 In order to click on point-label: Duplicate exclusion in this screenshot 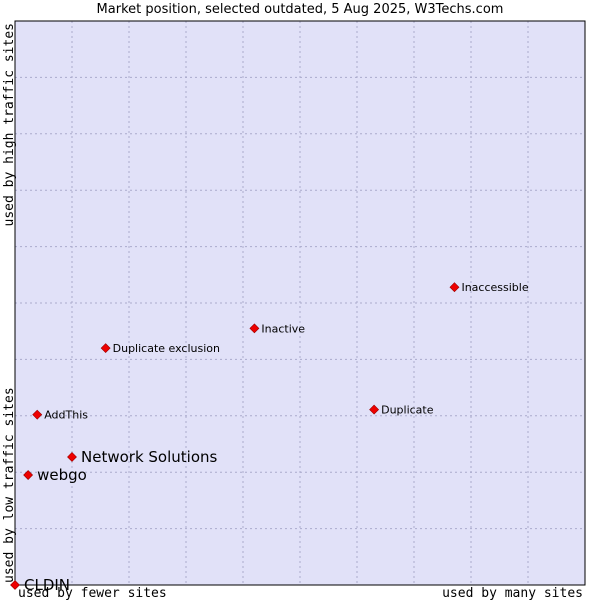, I will do `click(166, 348)`.